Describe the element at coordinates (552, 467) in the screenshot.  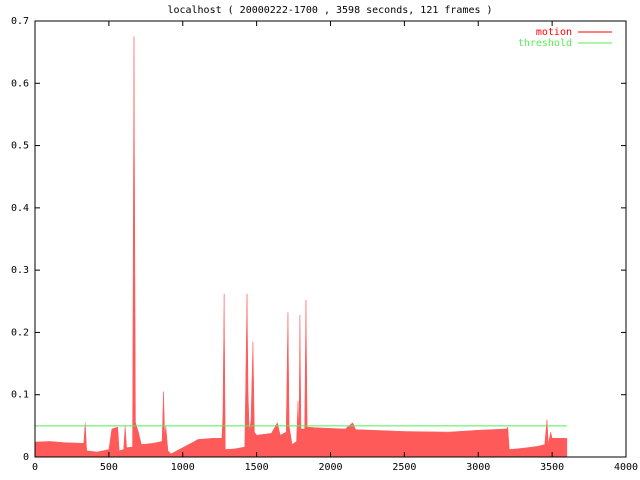
I see `x-tick-label: 3500` at that location.